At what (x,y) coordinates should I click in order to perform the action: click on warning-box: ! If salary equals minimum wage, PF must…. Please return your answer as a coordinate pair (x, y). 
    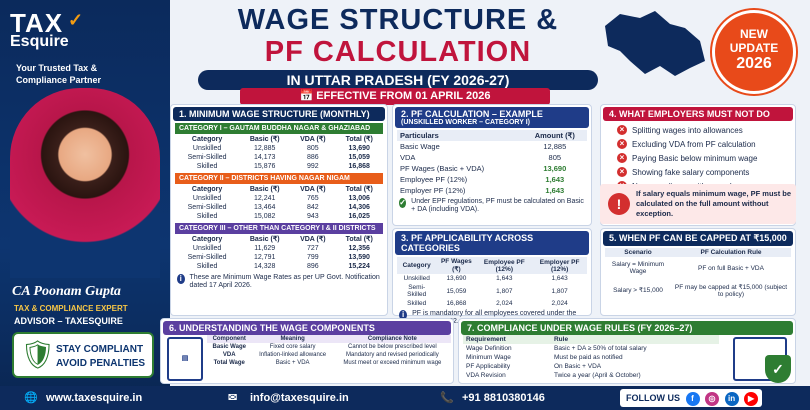
    Looking at the image, I should click on (698, 204).